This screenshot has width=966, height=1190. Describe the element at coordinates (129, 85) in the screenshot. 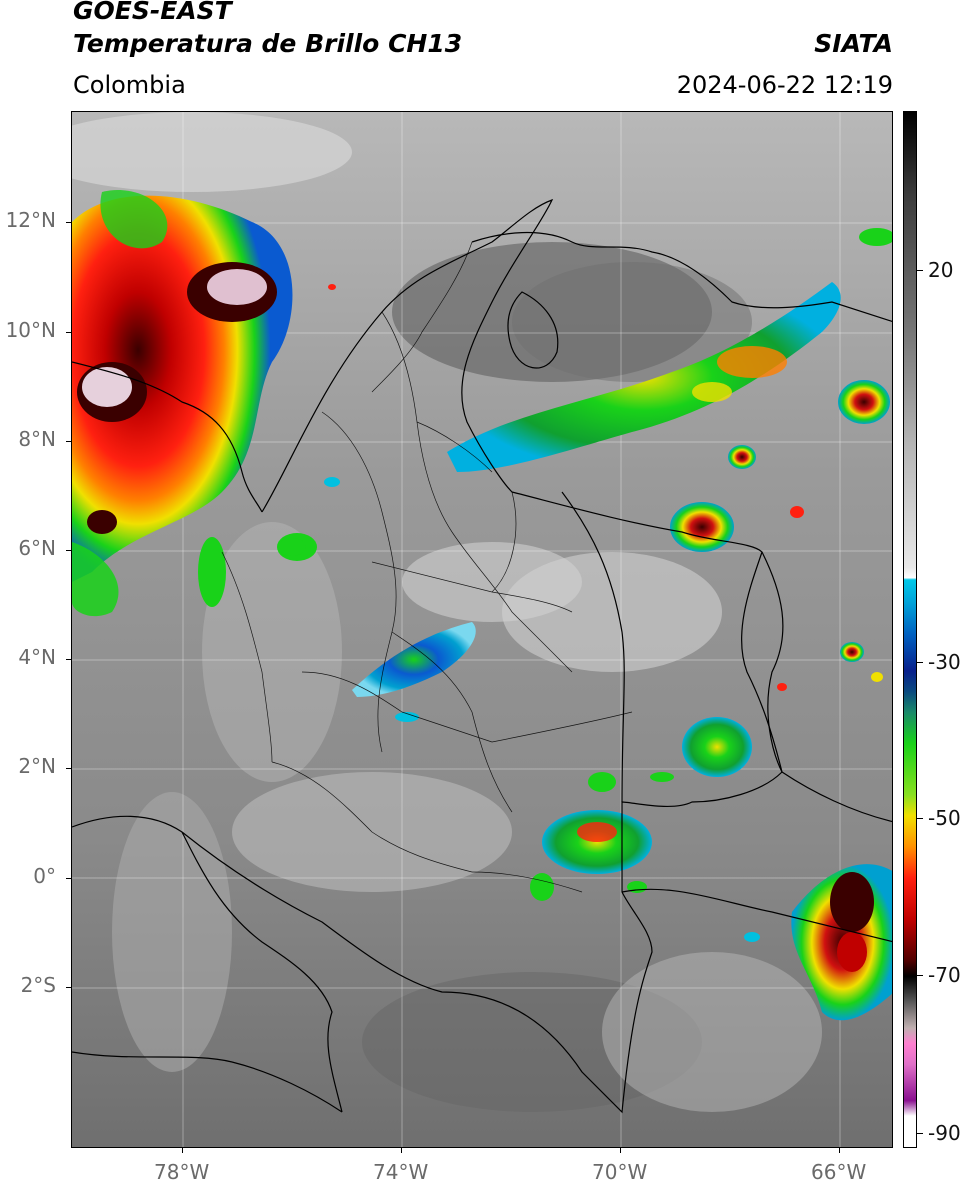

I see `region-label: Colombia` at that location.